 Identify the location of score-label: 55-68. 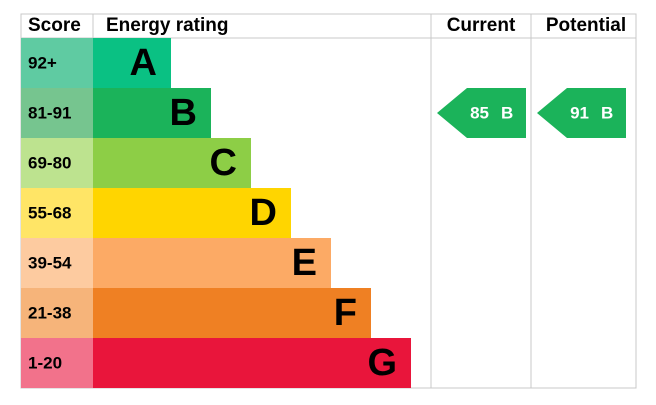
(49, 212).